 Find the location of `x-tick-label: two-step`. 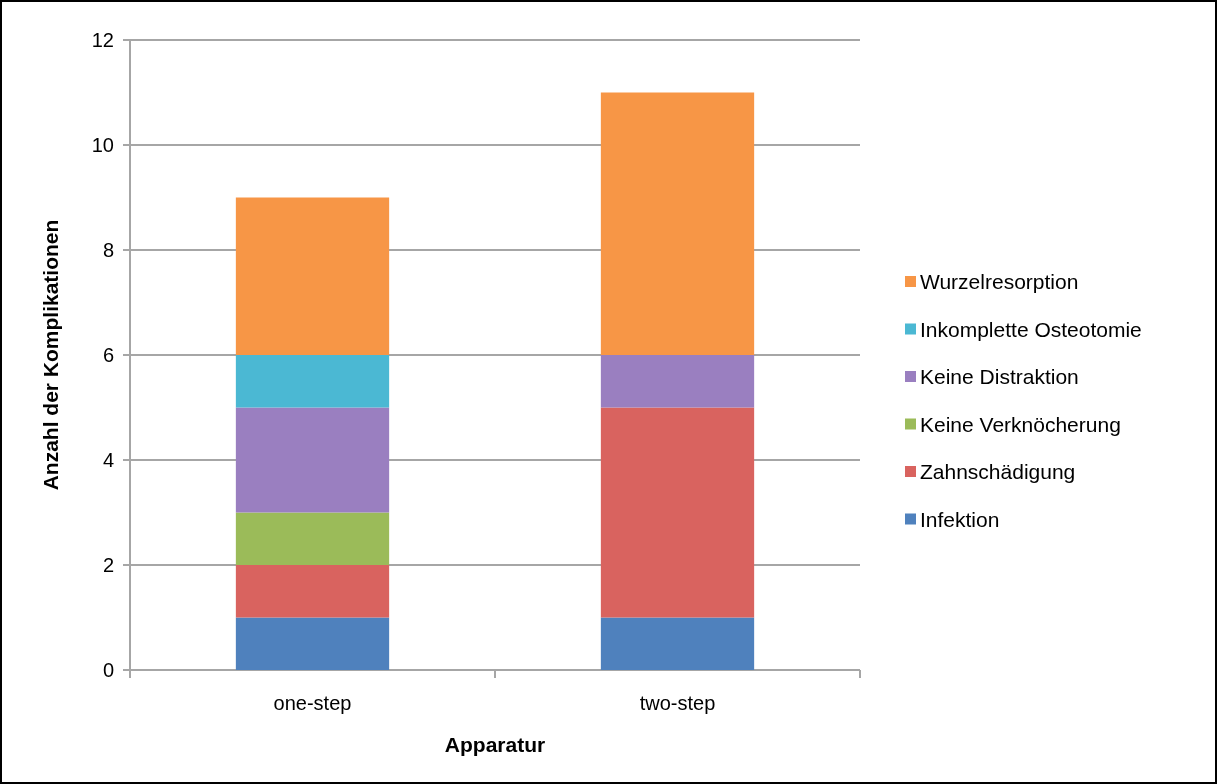

x-tick-label: two-step is located at coordinates (677, 703).